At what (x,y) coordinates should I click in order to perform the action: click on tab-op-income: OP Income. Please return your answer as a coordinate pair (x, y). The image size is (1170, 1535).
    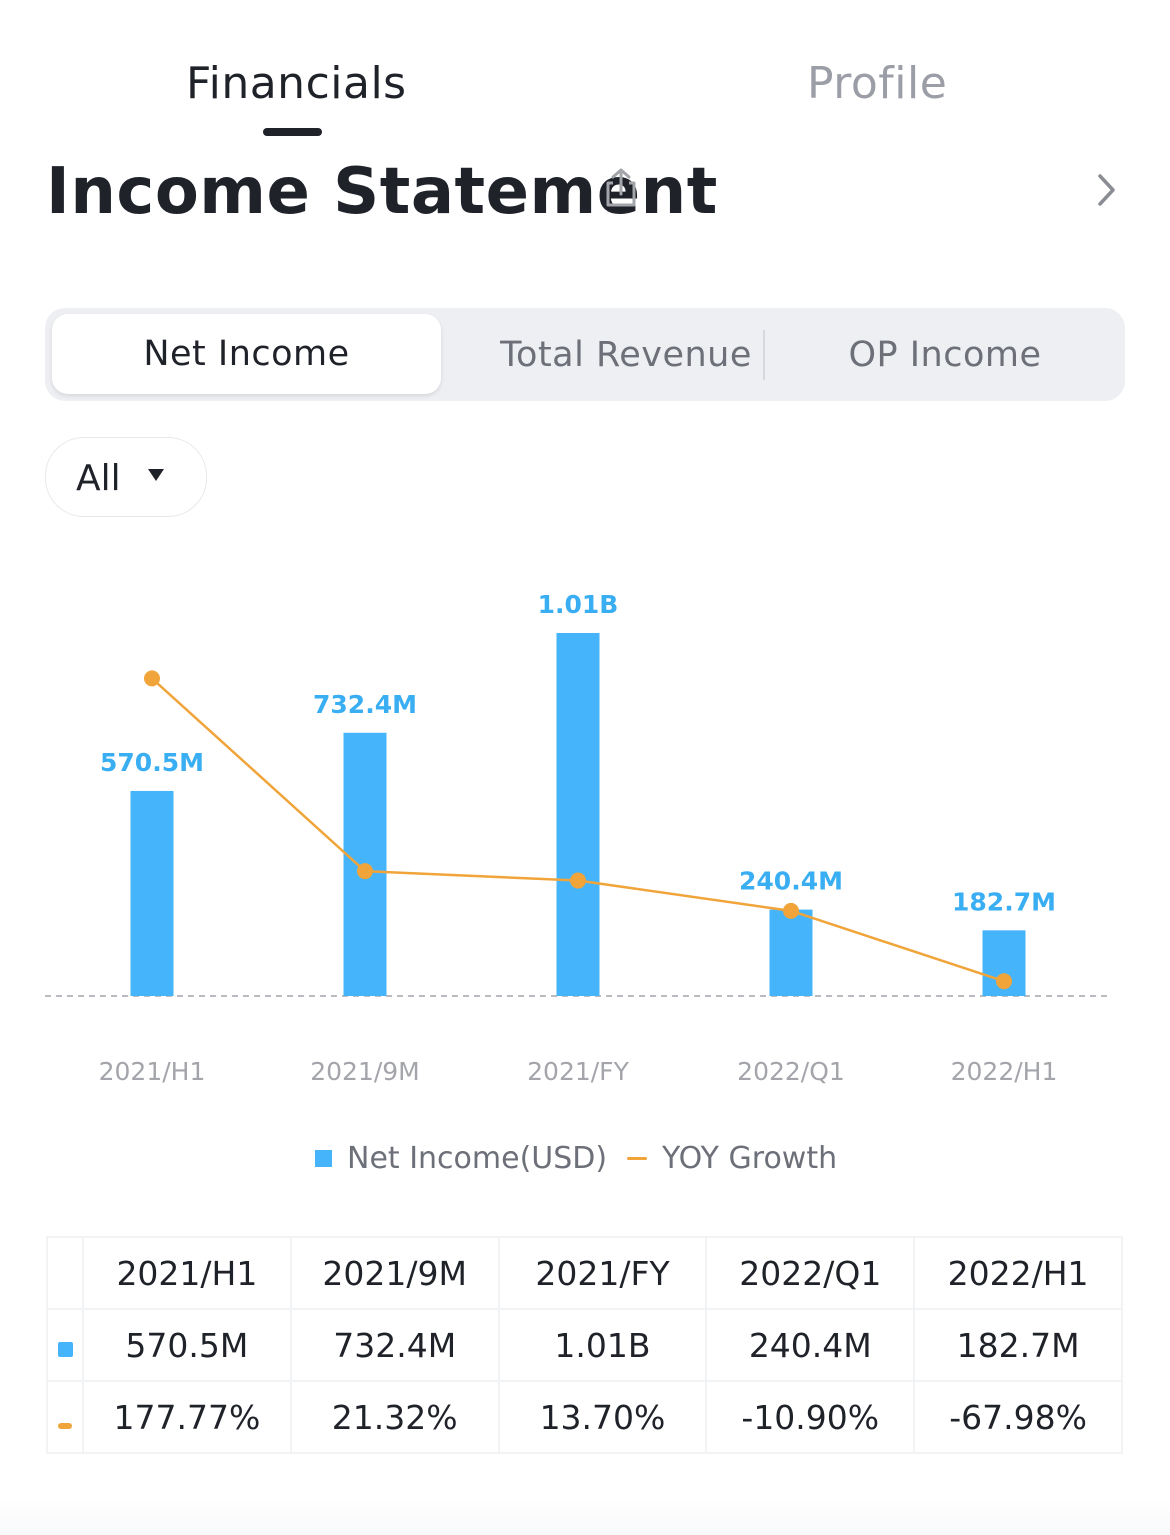
    Looking at the image, I should click on (945, 354).